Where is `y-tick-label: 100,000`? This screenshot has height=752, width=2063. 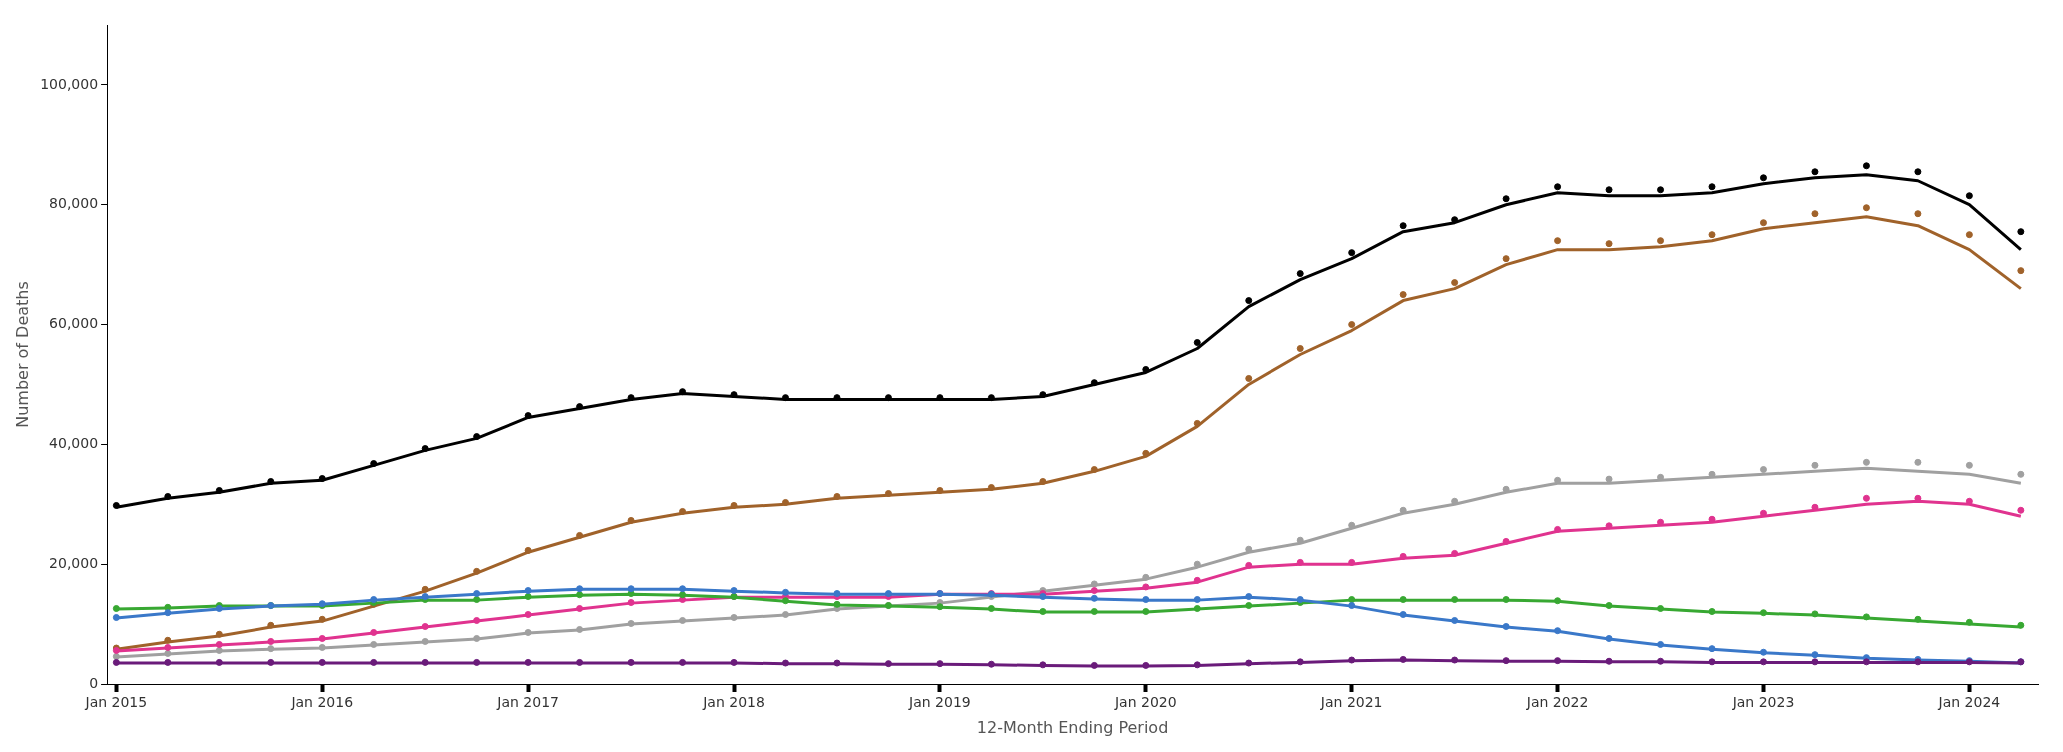
y-tick-label: 100,000 is located at coordinates (69, 83).